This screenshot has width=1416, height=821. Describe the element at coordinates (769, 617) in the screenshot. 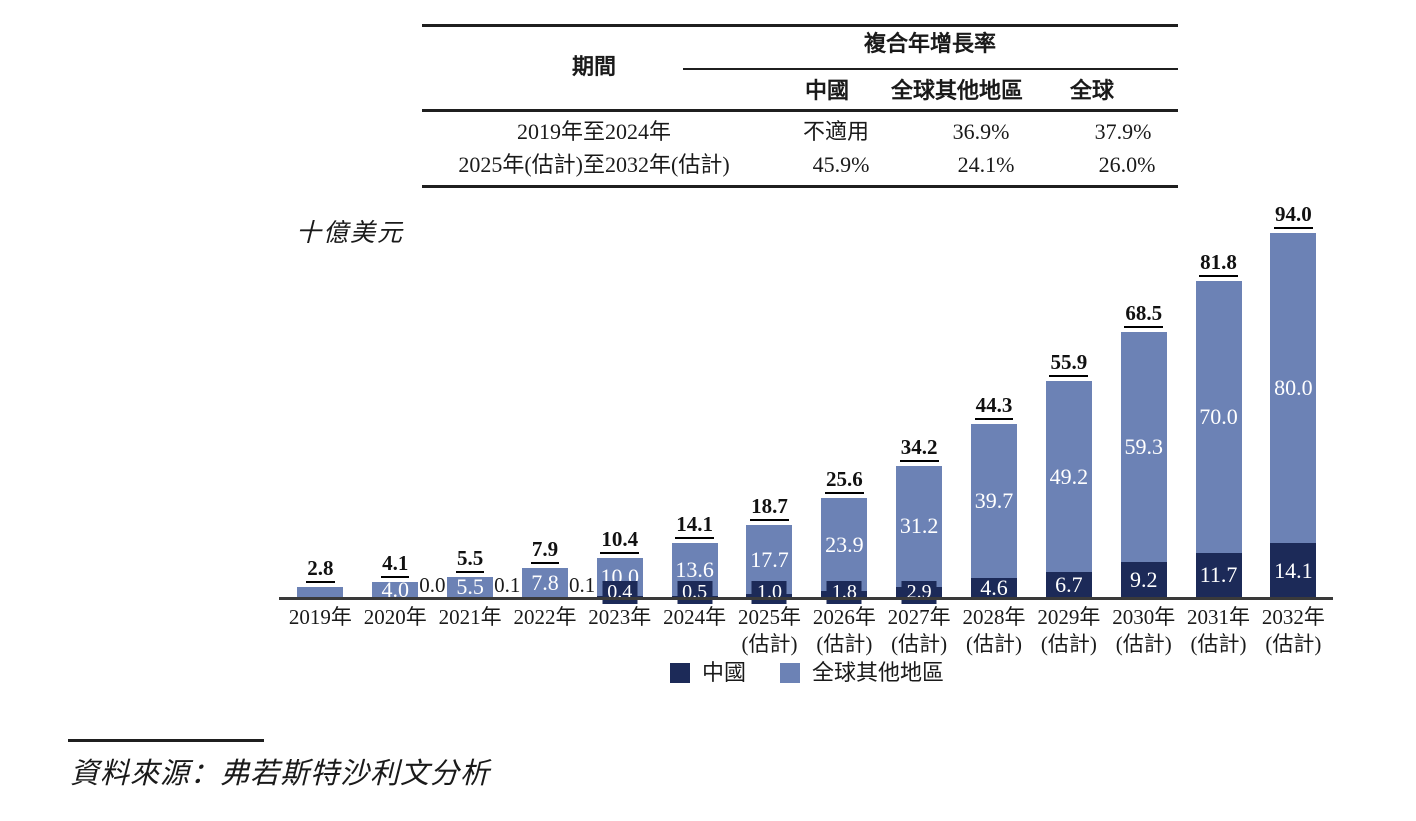

I see `x-tick-year-label: 2025年` at that location.